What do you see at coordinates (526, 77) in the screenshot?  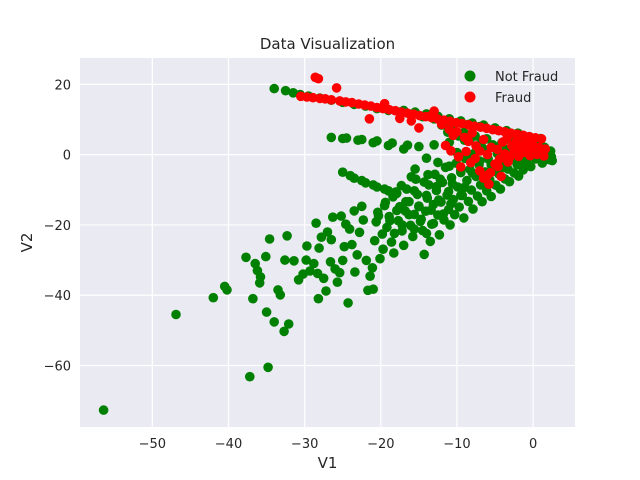 I see `legend-label-not-fraud: Not Fraud` at bounding box center [526, 77].